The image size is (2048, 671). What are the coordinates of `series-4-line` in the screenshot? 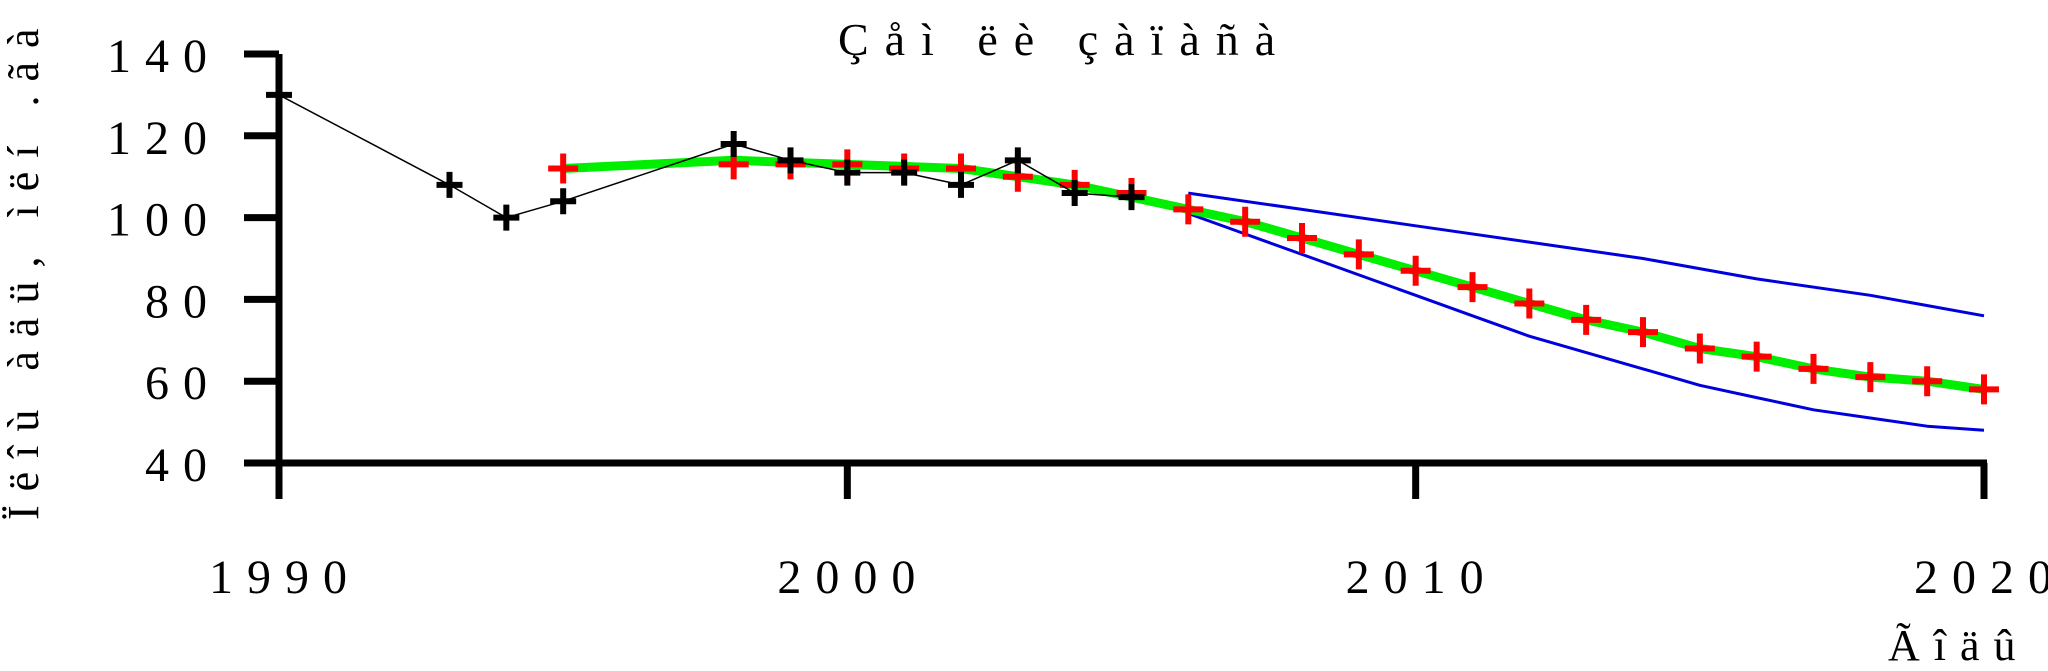 It's located at (1586, 322).